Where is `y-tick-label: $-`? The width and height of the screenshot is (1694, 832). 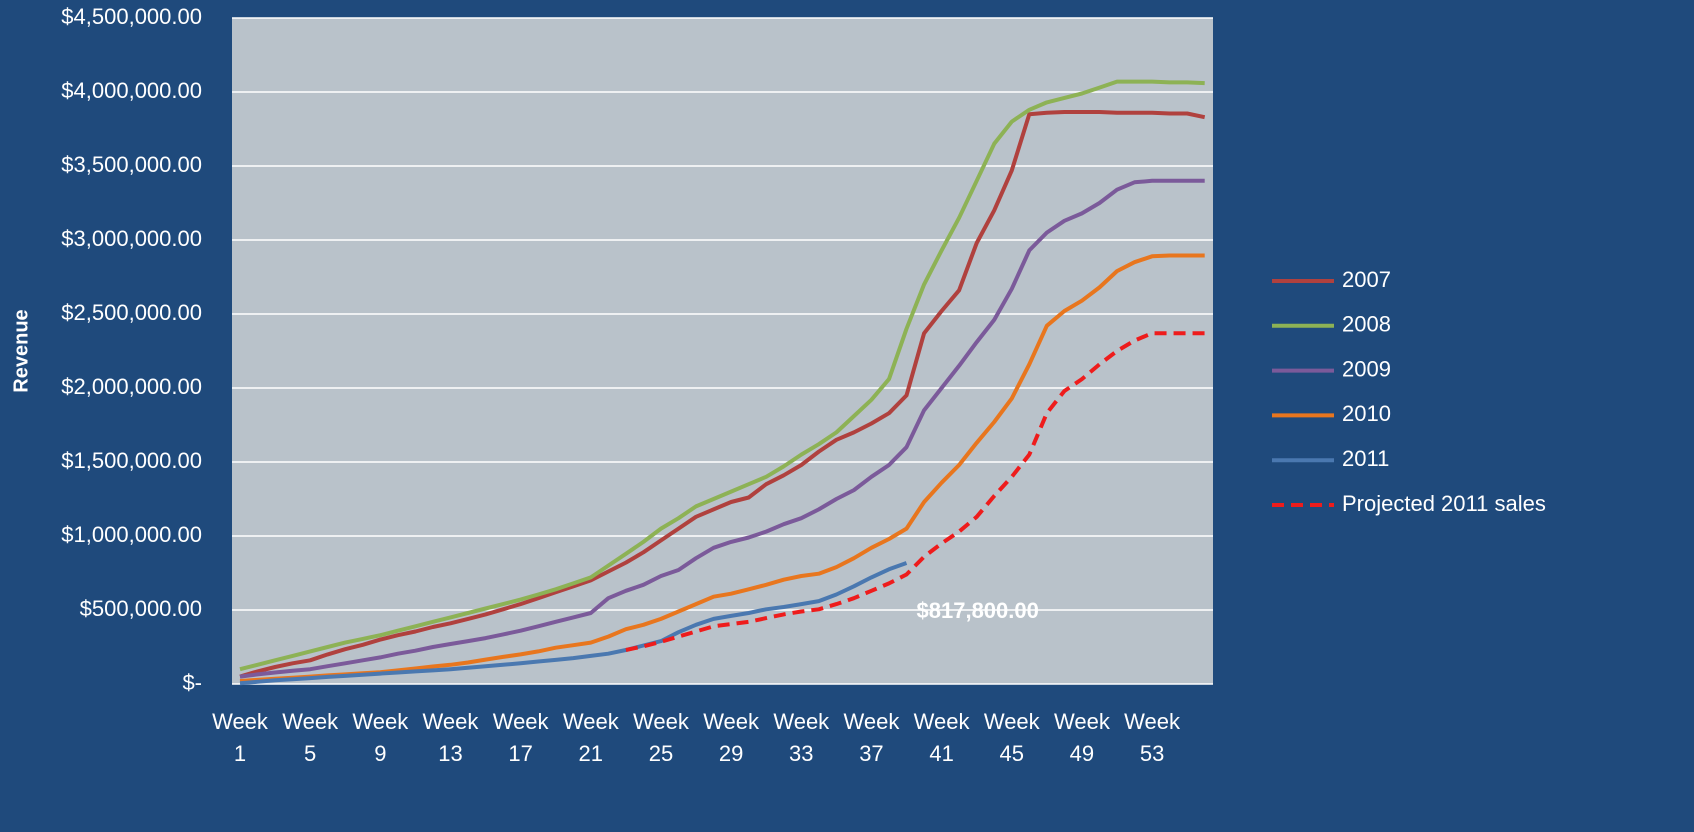
y-tick-label: $- is located at coordinates (192, 682).